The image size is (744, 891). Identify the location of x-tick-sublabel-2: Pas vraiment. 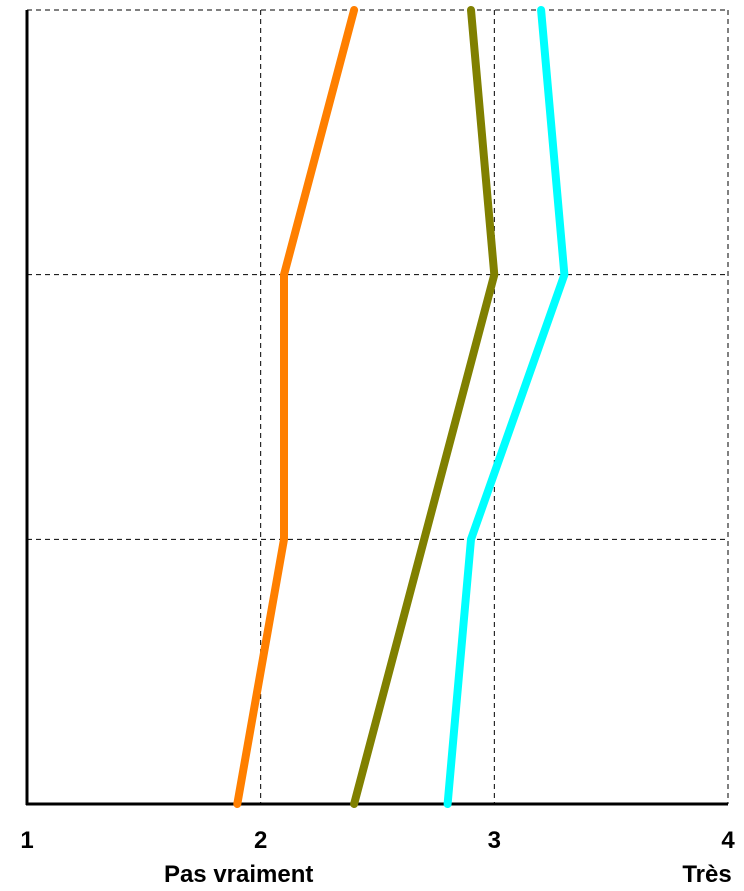
(238, 874).